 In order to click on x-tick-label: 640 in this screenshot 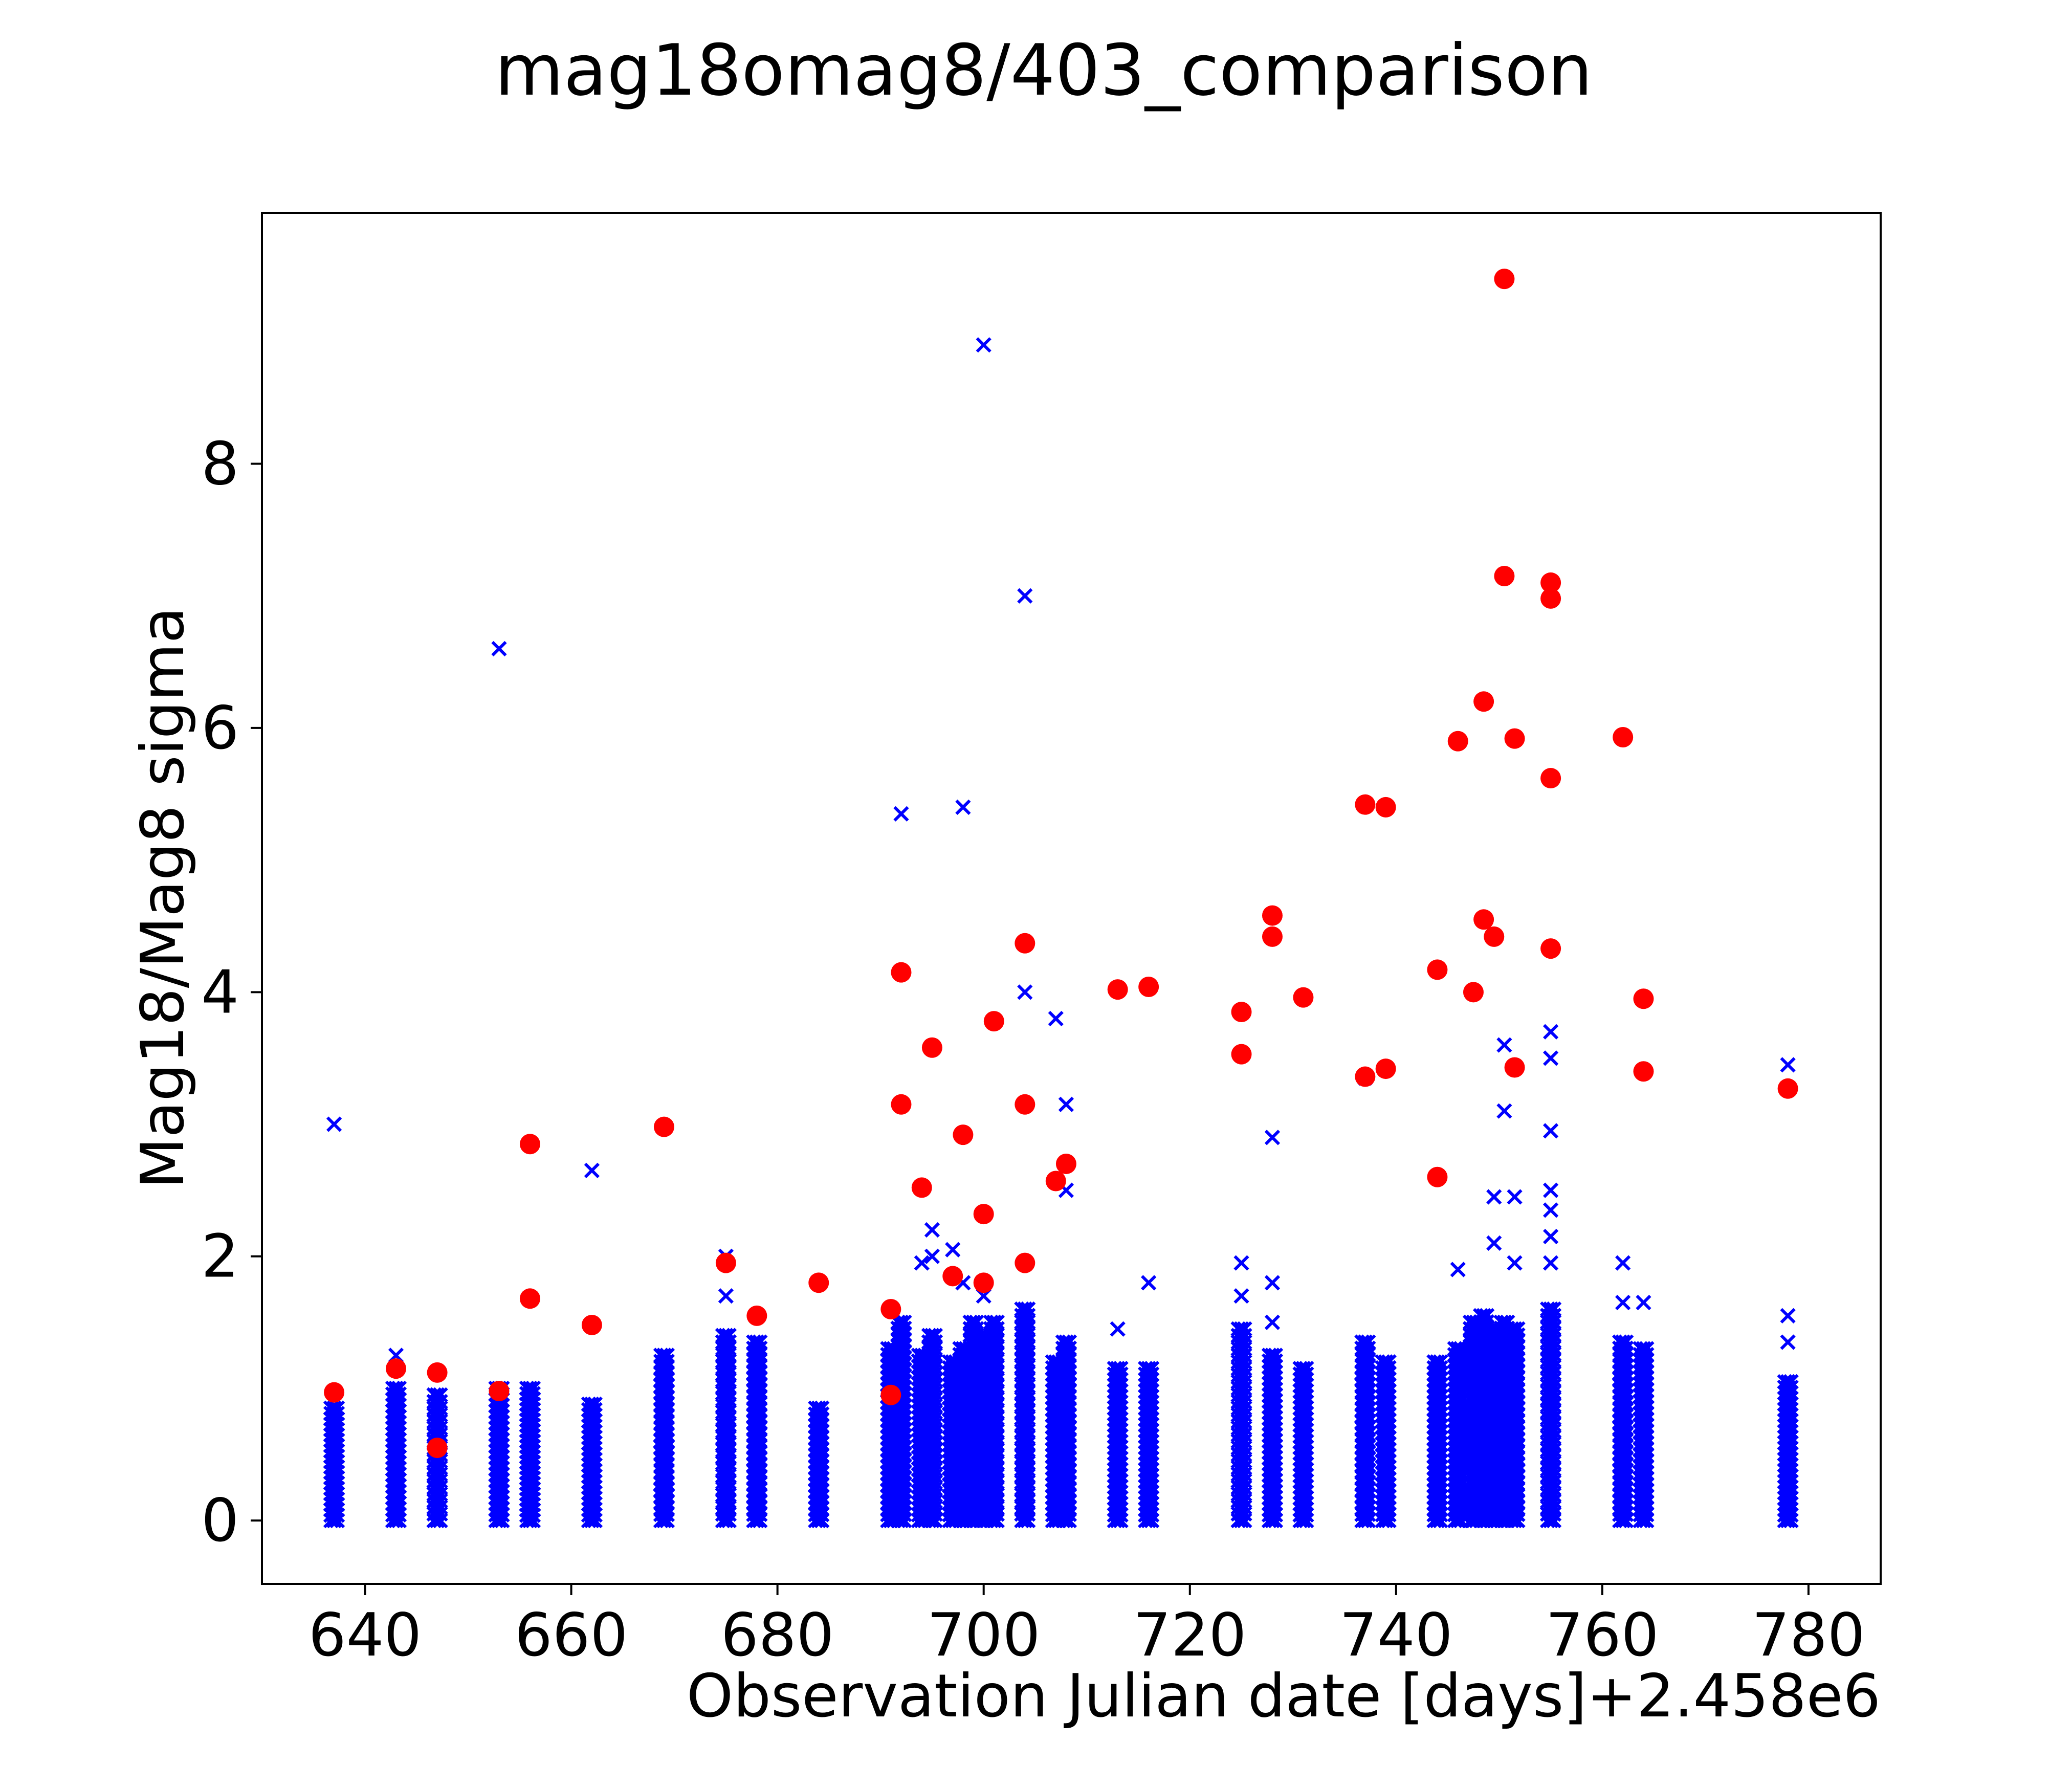, I will do `click(365, 1636)`.